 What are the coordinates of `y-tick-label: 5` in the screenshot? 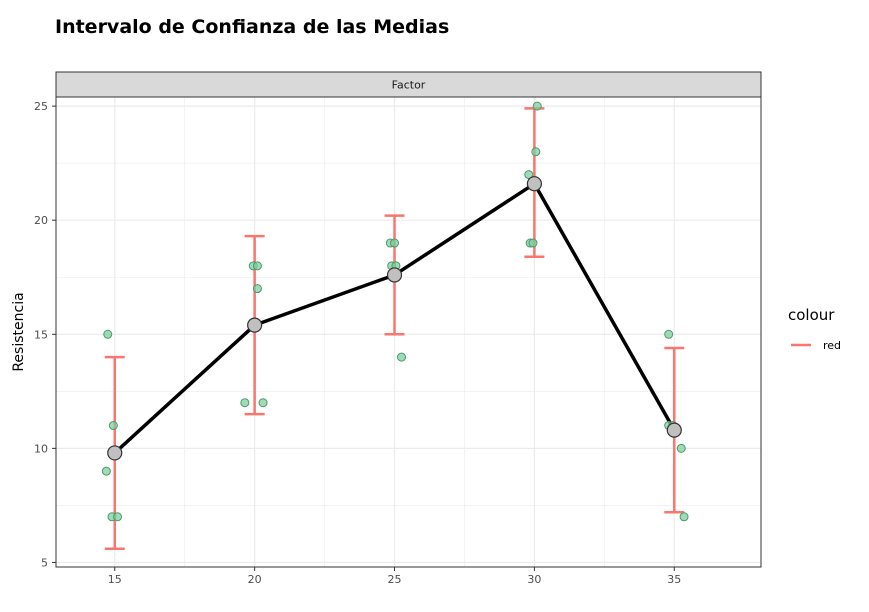 It's located at (44, 562).